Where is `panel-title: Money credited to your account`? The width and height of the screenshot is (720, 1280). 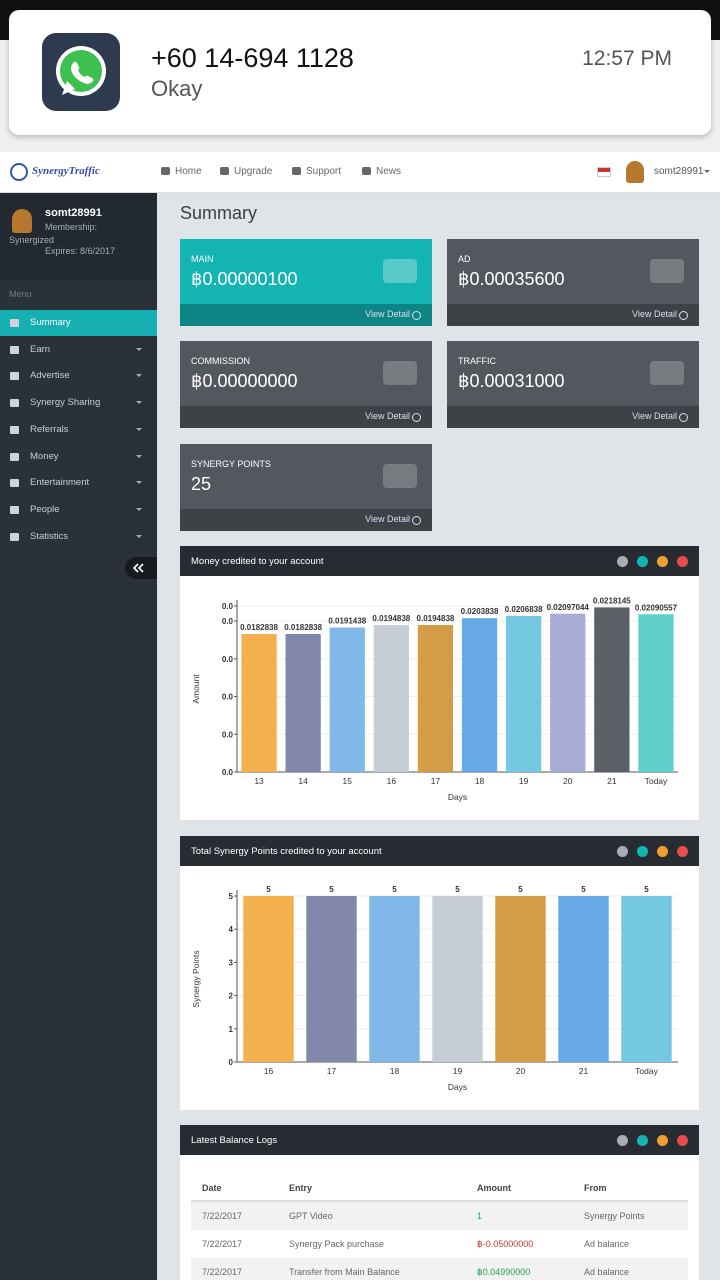
panel-title: Money credited to your account is located at coordinates (257, 561).